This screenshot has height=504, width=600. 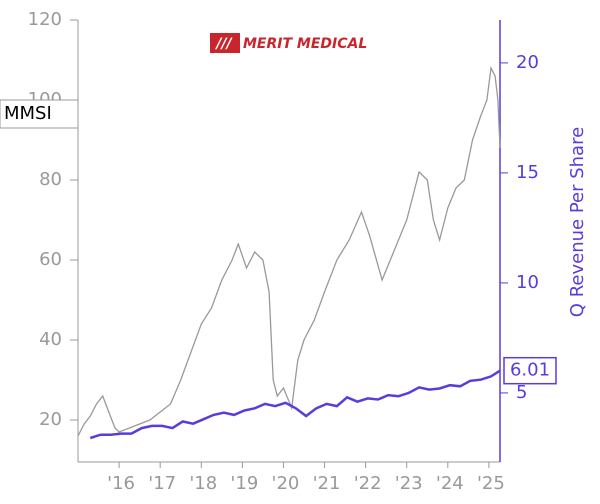 I want to click on x-tick-label: '19, so click(x=244, y=483).